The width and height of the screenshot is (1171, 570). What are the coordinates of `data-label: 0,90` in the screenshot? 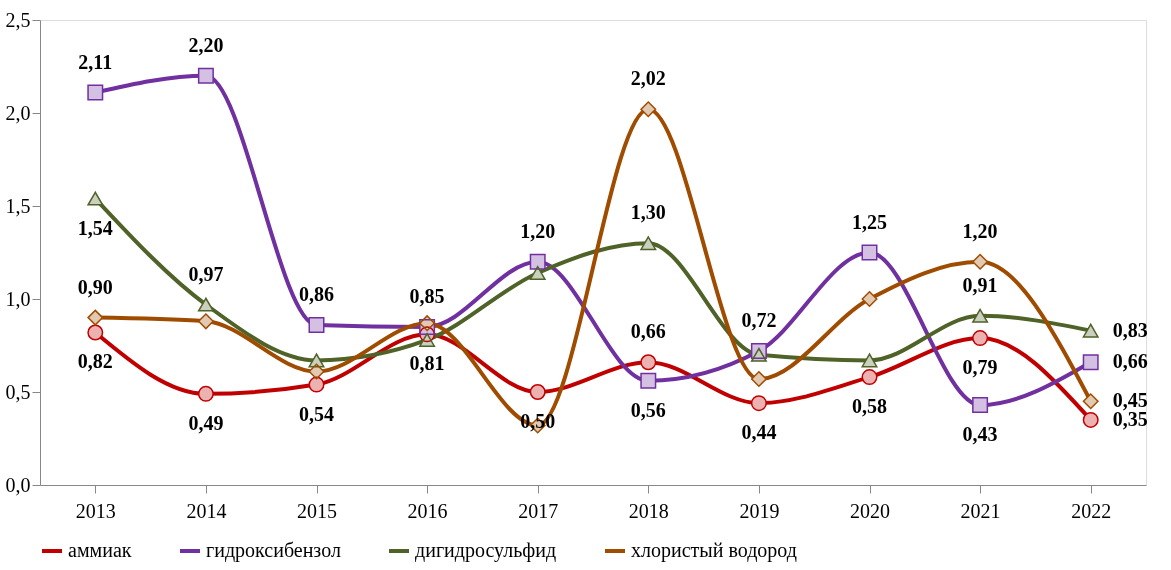 It's located at (95, 286).